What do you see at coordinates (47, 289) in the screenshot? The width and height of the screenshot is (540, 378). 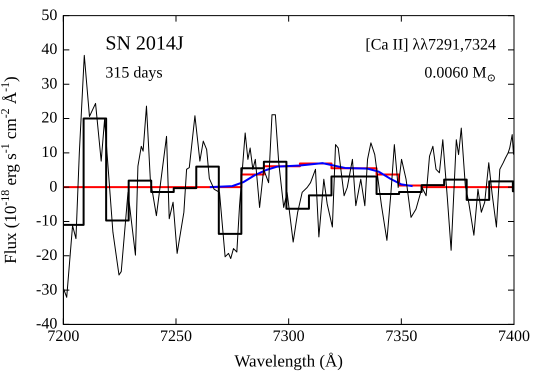 I see `y-tick-label: -30` at bounding box center [47, 289].